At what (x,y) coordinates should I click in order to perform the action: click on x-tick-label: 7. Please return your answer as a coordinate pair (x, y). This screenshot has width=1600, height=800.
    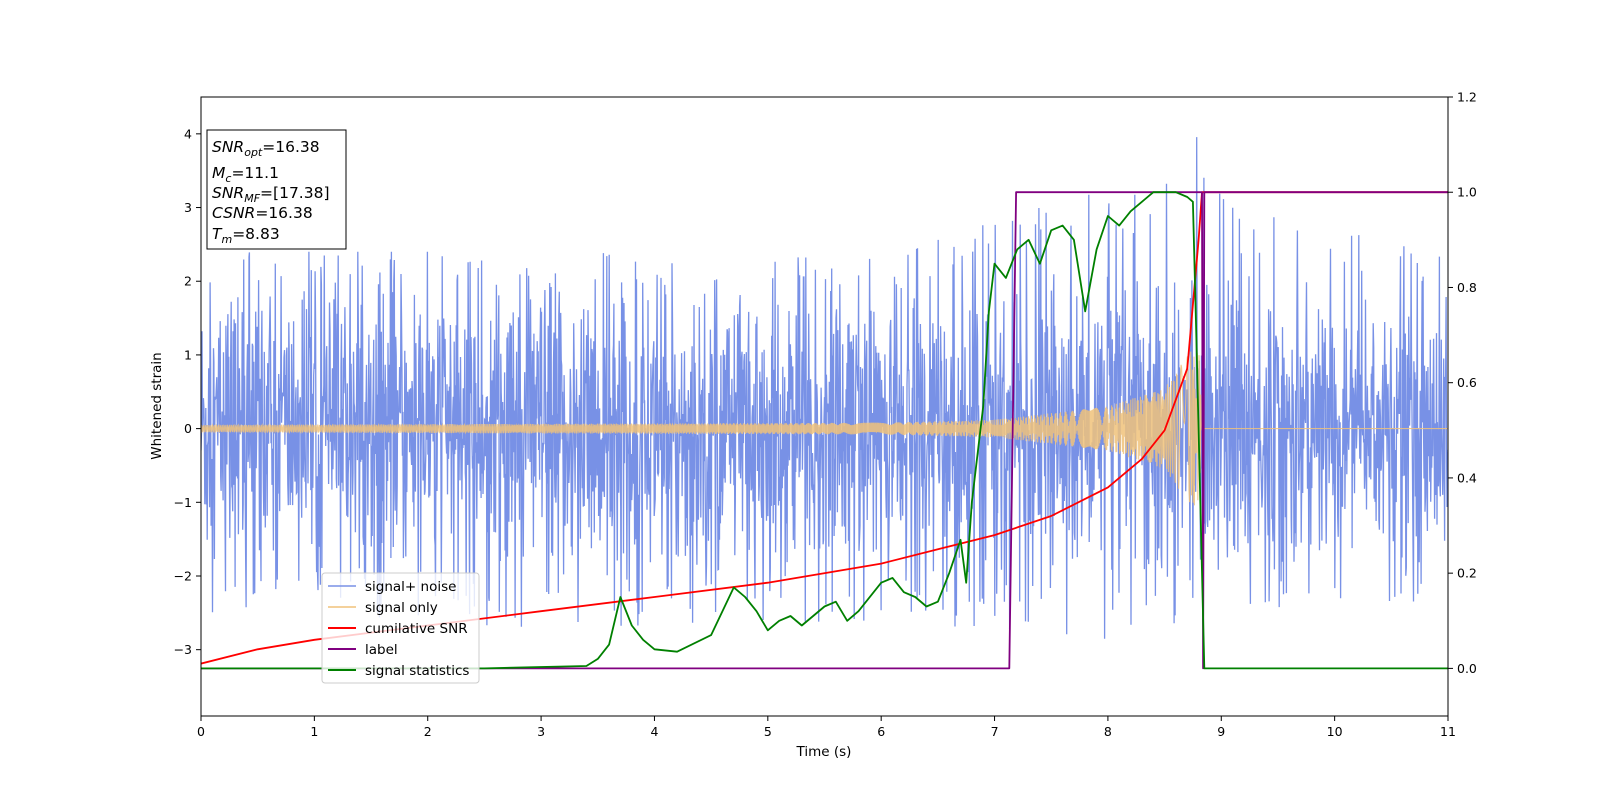
    Looking at the image, I should click on (995, 731).